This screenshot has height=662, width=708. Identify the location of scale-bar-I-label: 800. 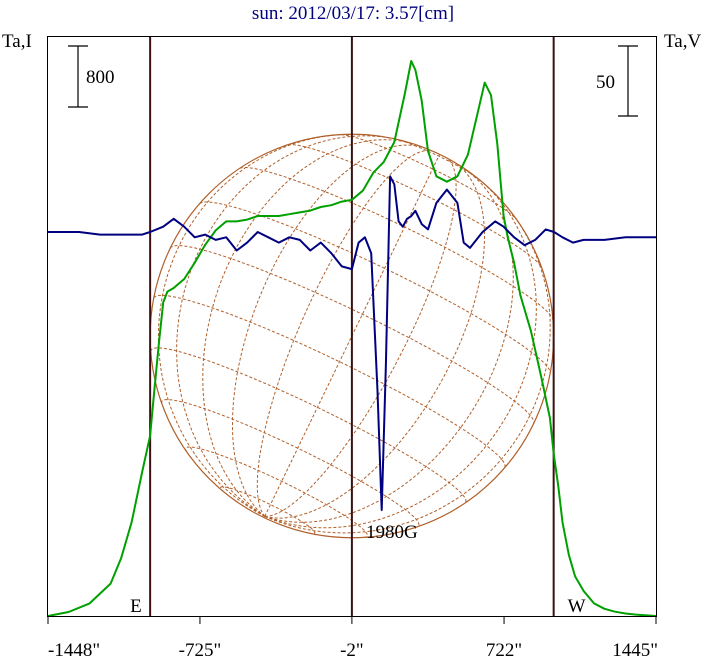
(100, 77).